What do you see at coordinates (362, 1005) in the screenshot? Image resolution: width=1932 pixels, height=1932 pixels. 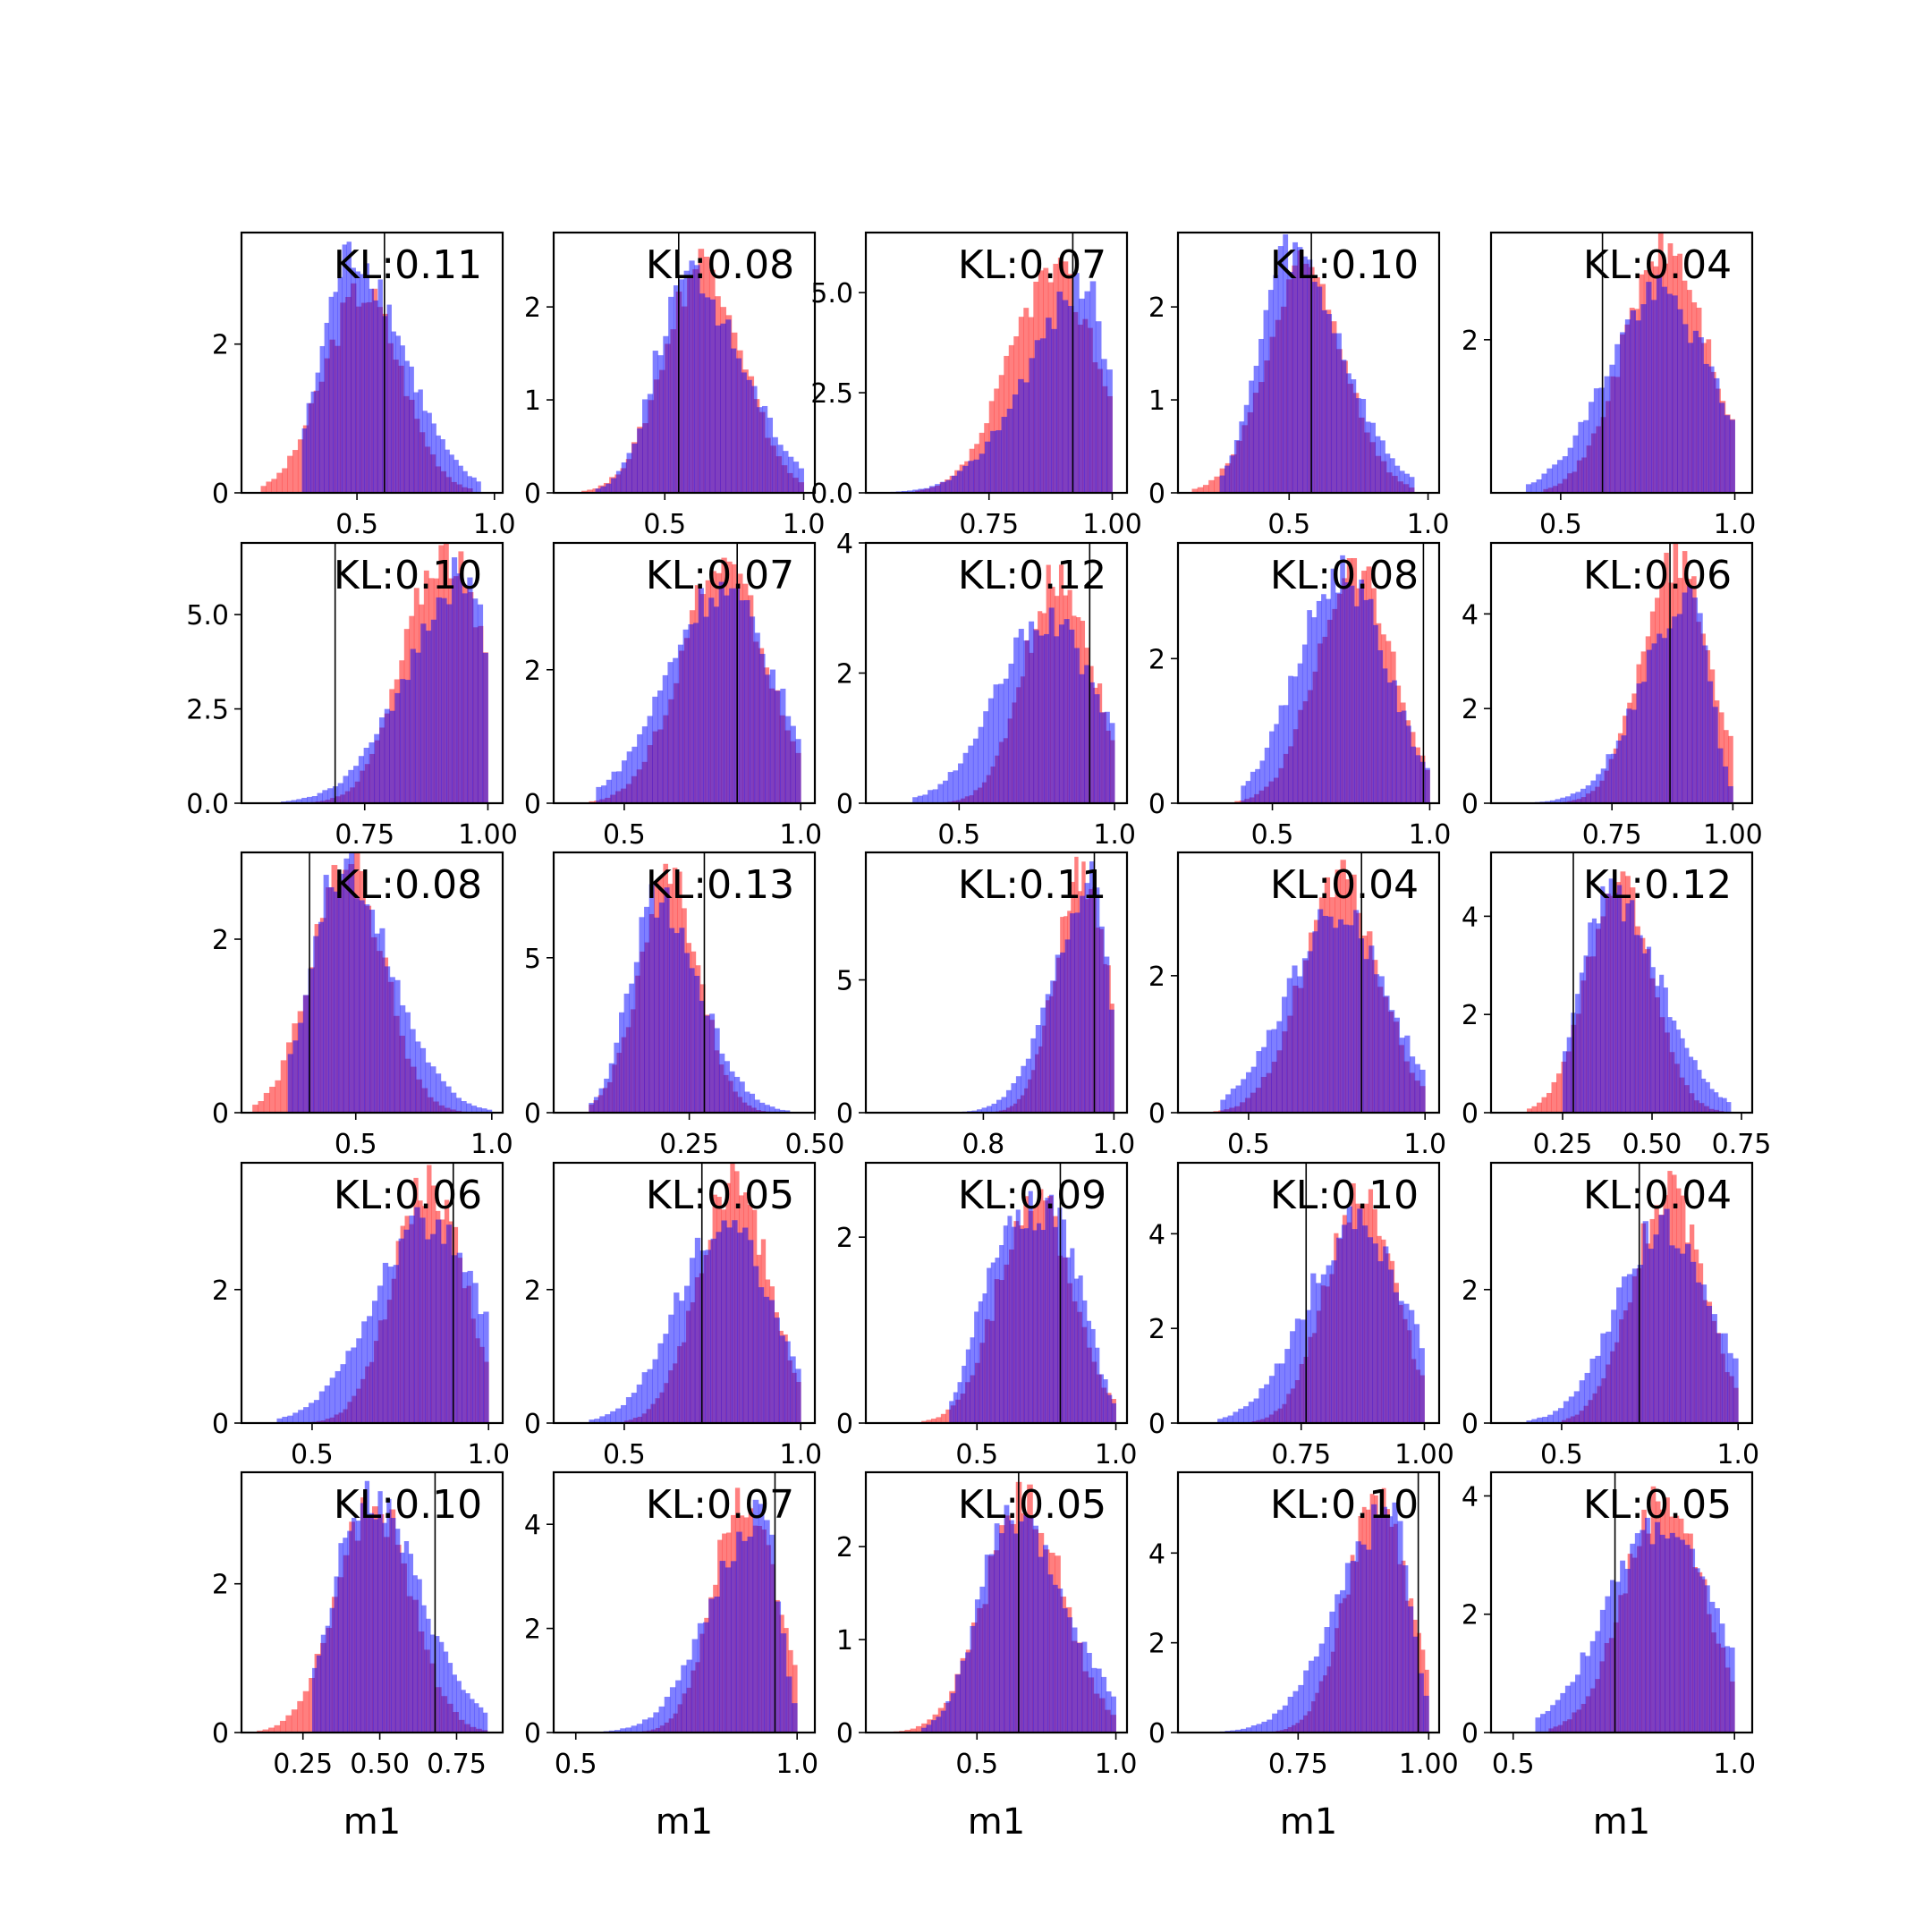 I see `subplot-r2-c0: 0 2 0.5 1.0 KL:0.08` at bounding box center [362, 1005].